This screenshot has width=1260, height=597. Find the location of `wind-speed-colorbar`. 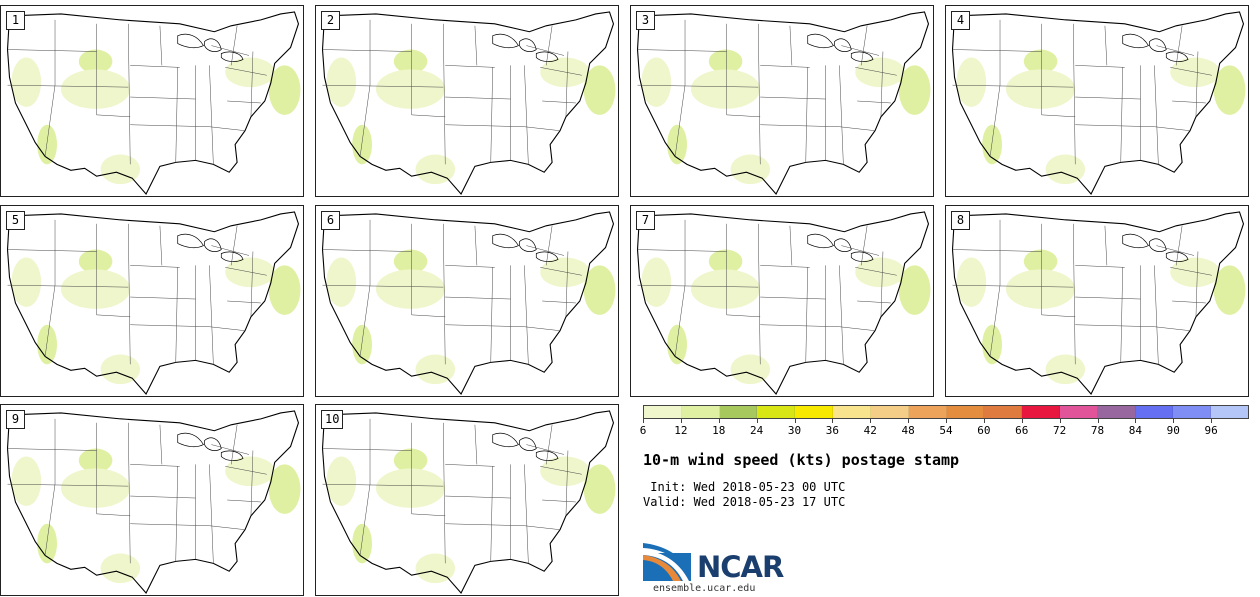

wind-speed-colorbar is located at coordinates (946, 412).